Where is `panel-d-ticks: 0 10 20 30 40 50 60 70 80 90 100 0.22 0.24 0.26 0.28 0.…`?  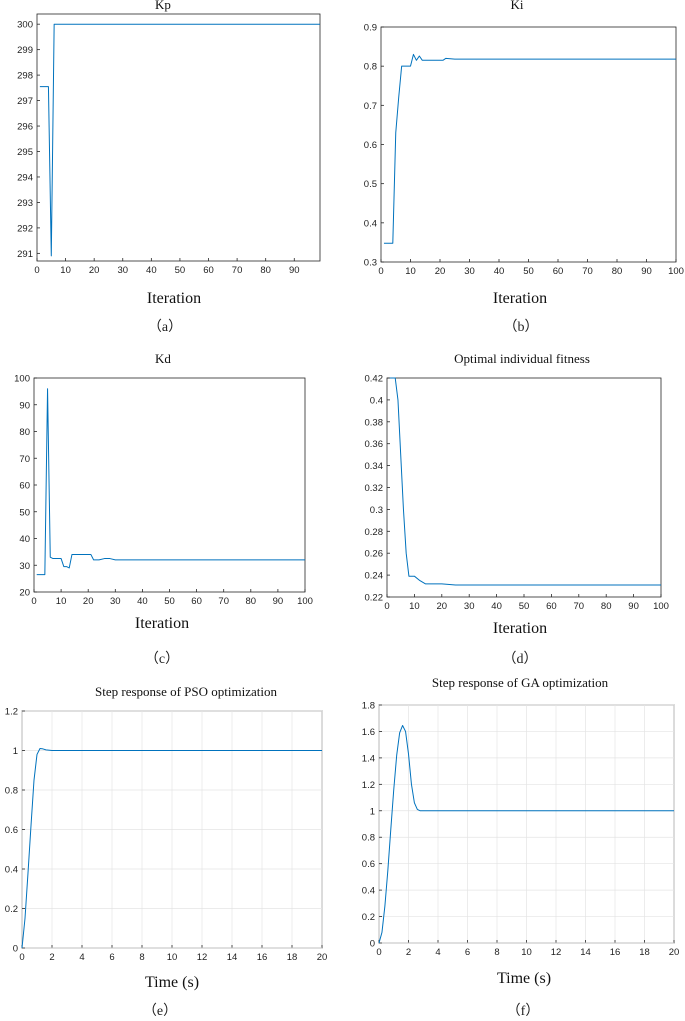 panel-d-ticks: 0 10 20 30 40 50 60 70 80 90 100 0.22 0.24 0.26 0.28 0.… is located at coordinates (517, 493).